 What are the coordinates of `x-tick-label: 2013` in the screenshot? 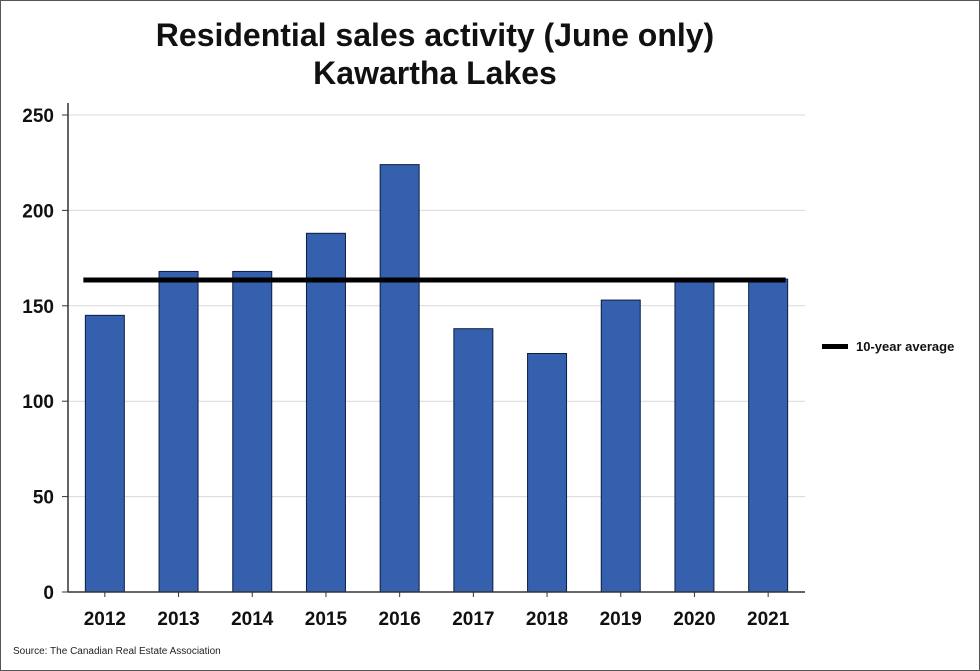 It's located at (178, 619).